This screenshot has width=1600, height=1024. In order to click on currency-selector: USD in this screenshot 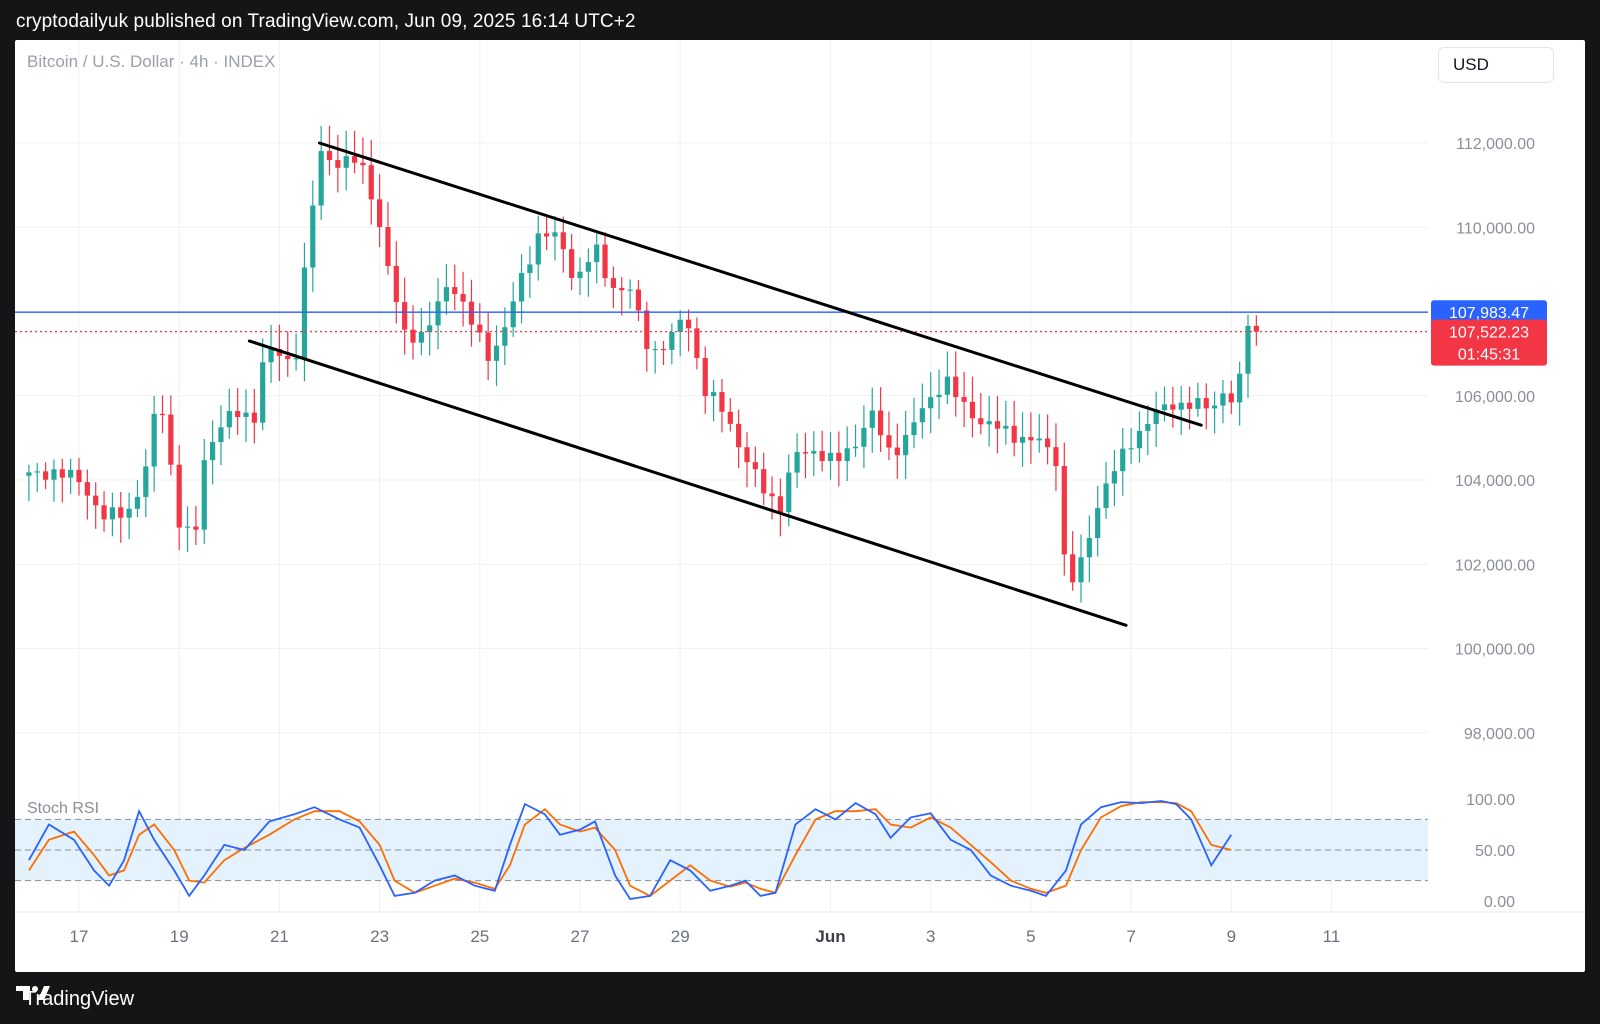, I will do `click(1496, 65)`.